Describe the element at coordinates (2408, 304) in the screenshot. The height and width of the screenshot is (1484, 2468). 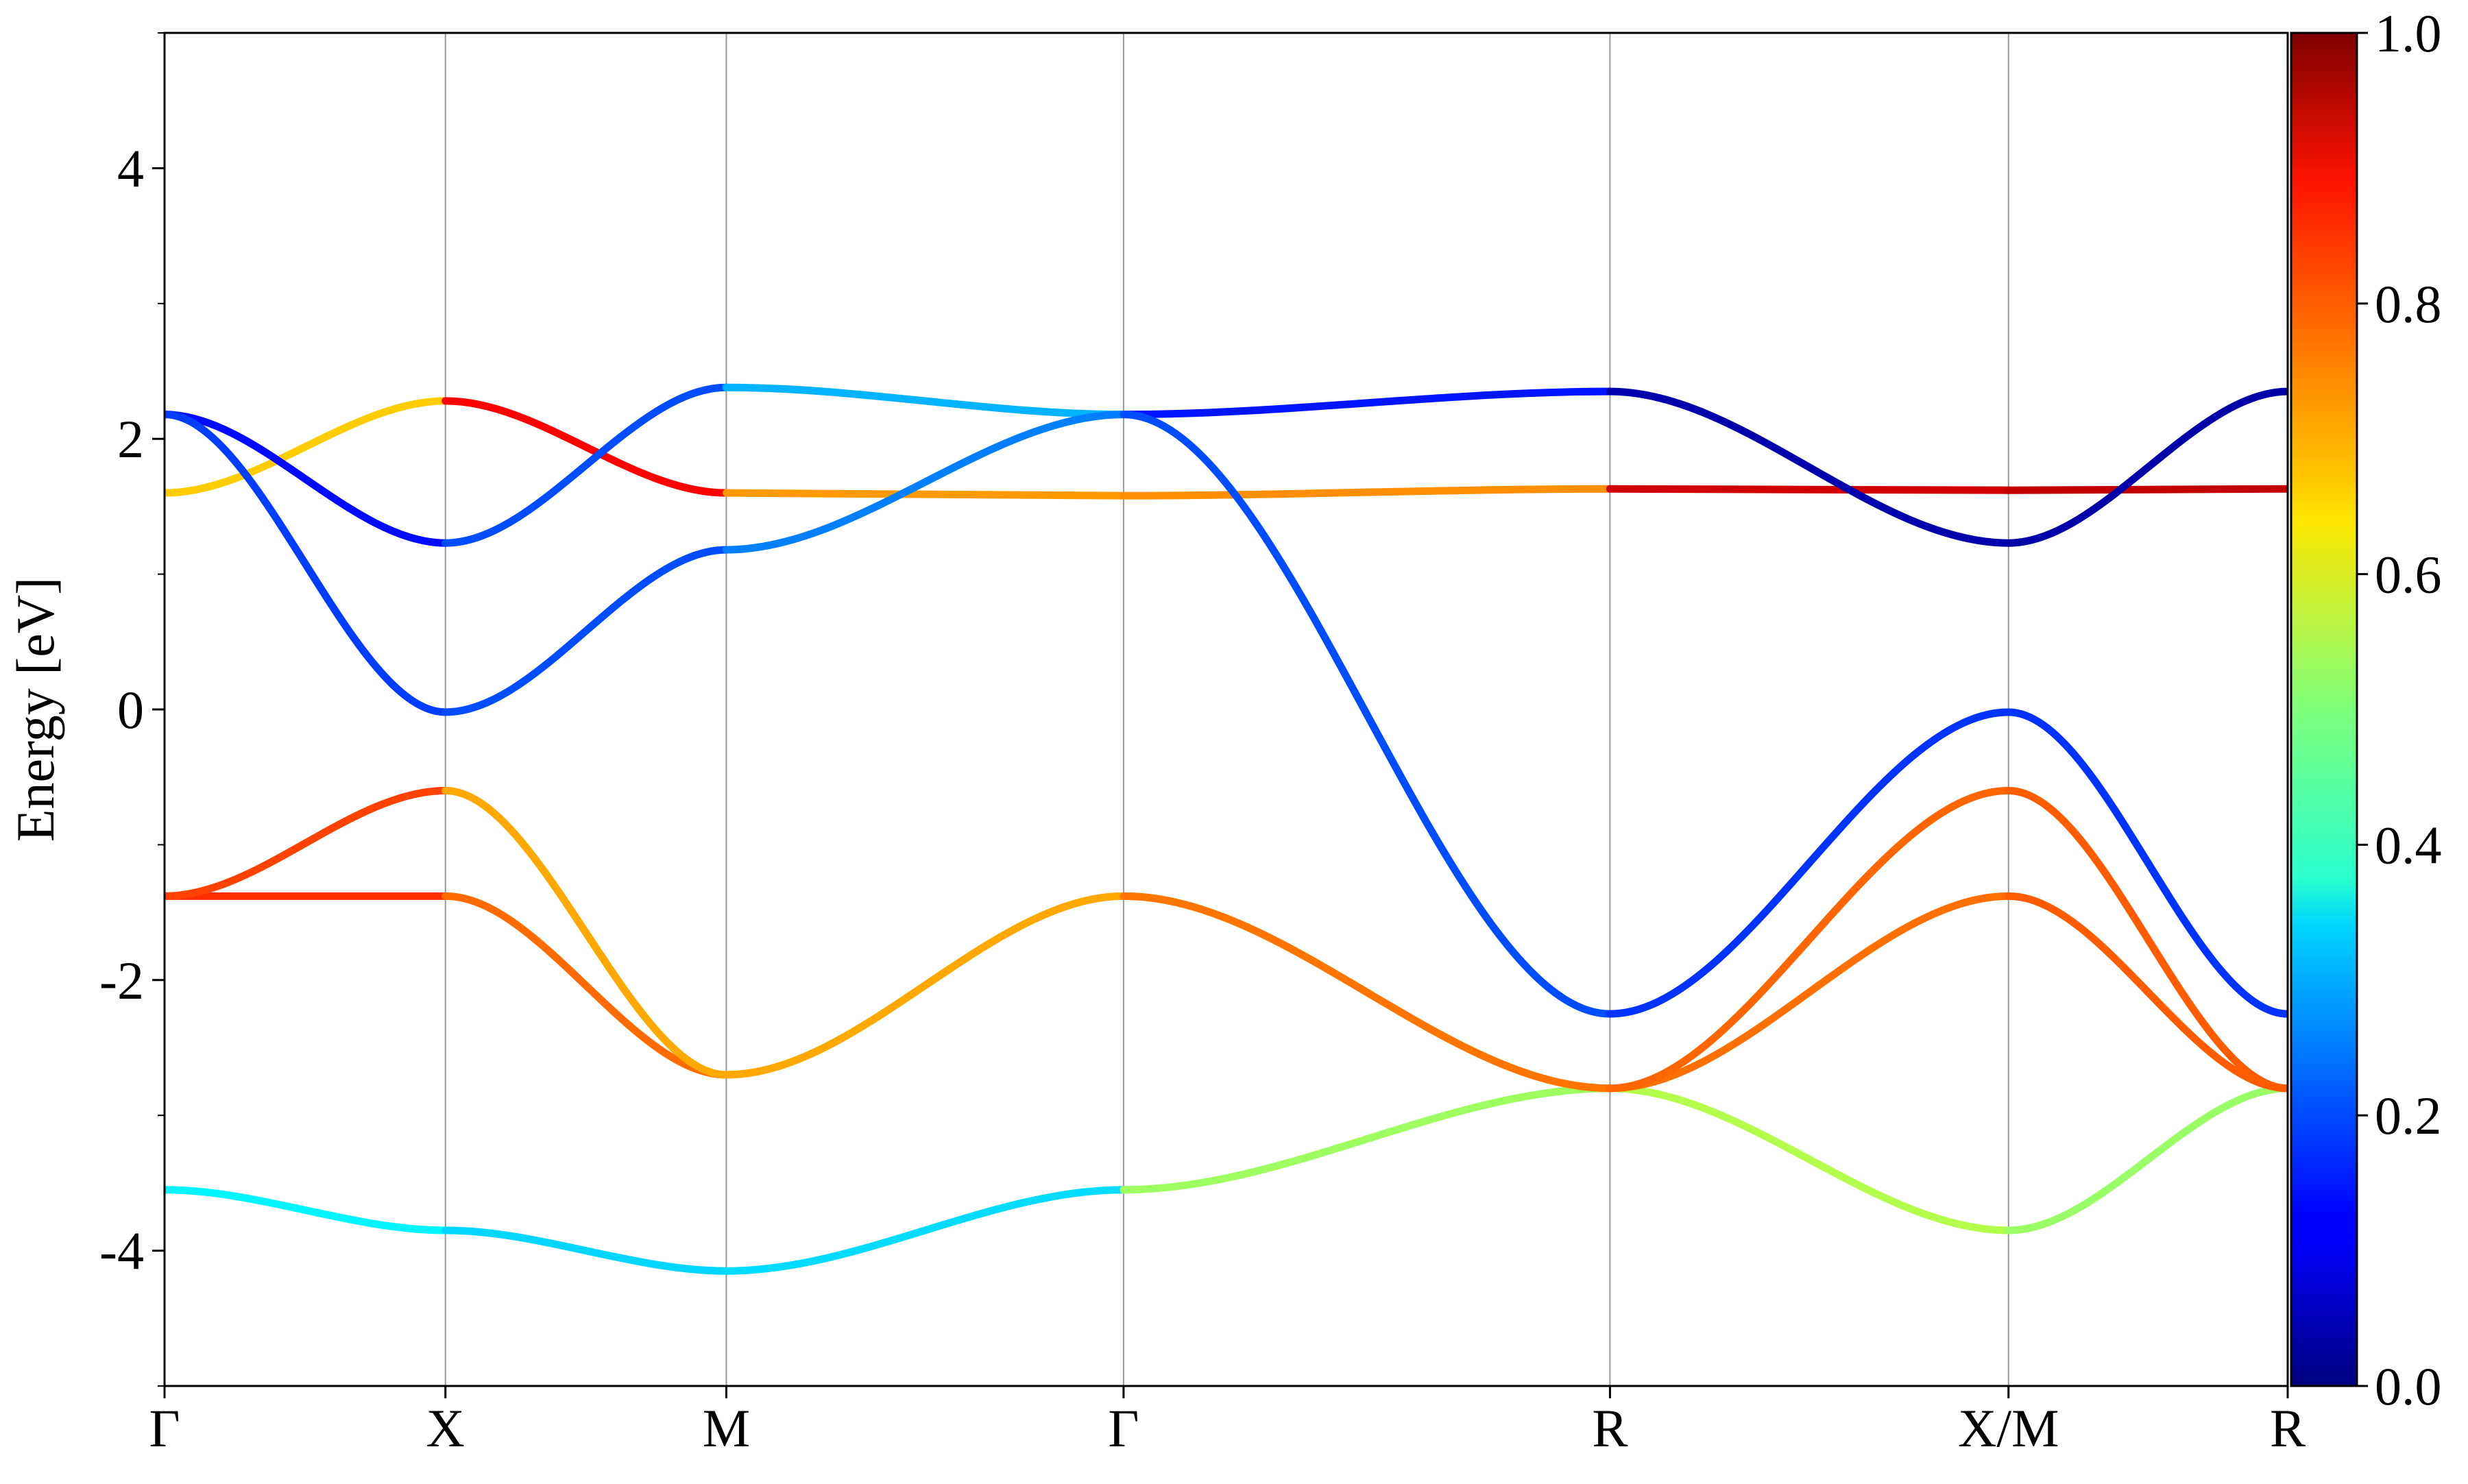
I see `colorbar-tick-label: 0.8` at that location.